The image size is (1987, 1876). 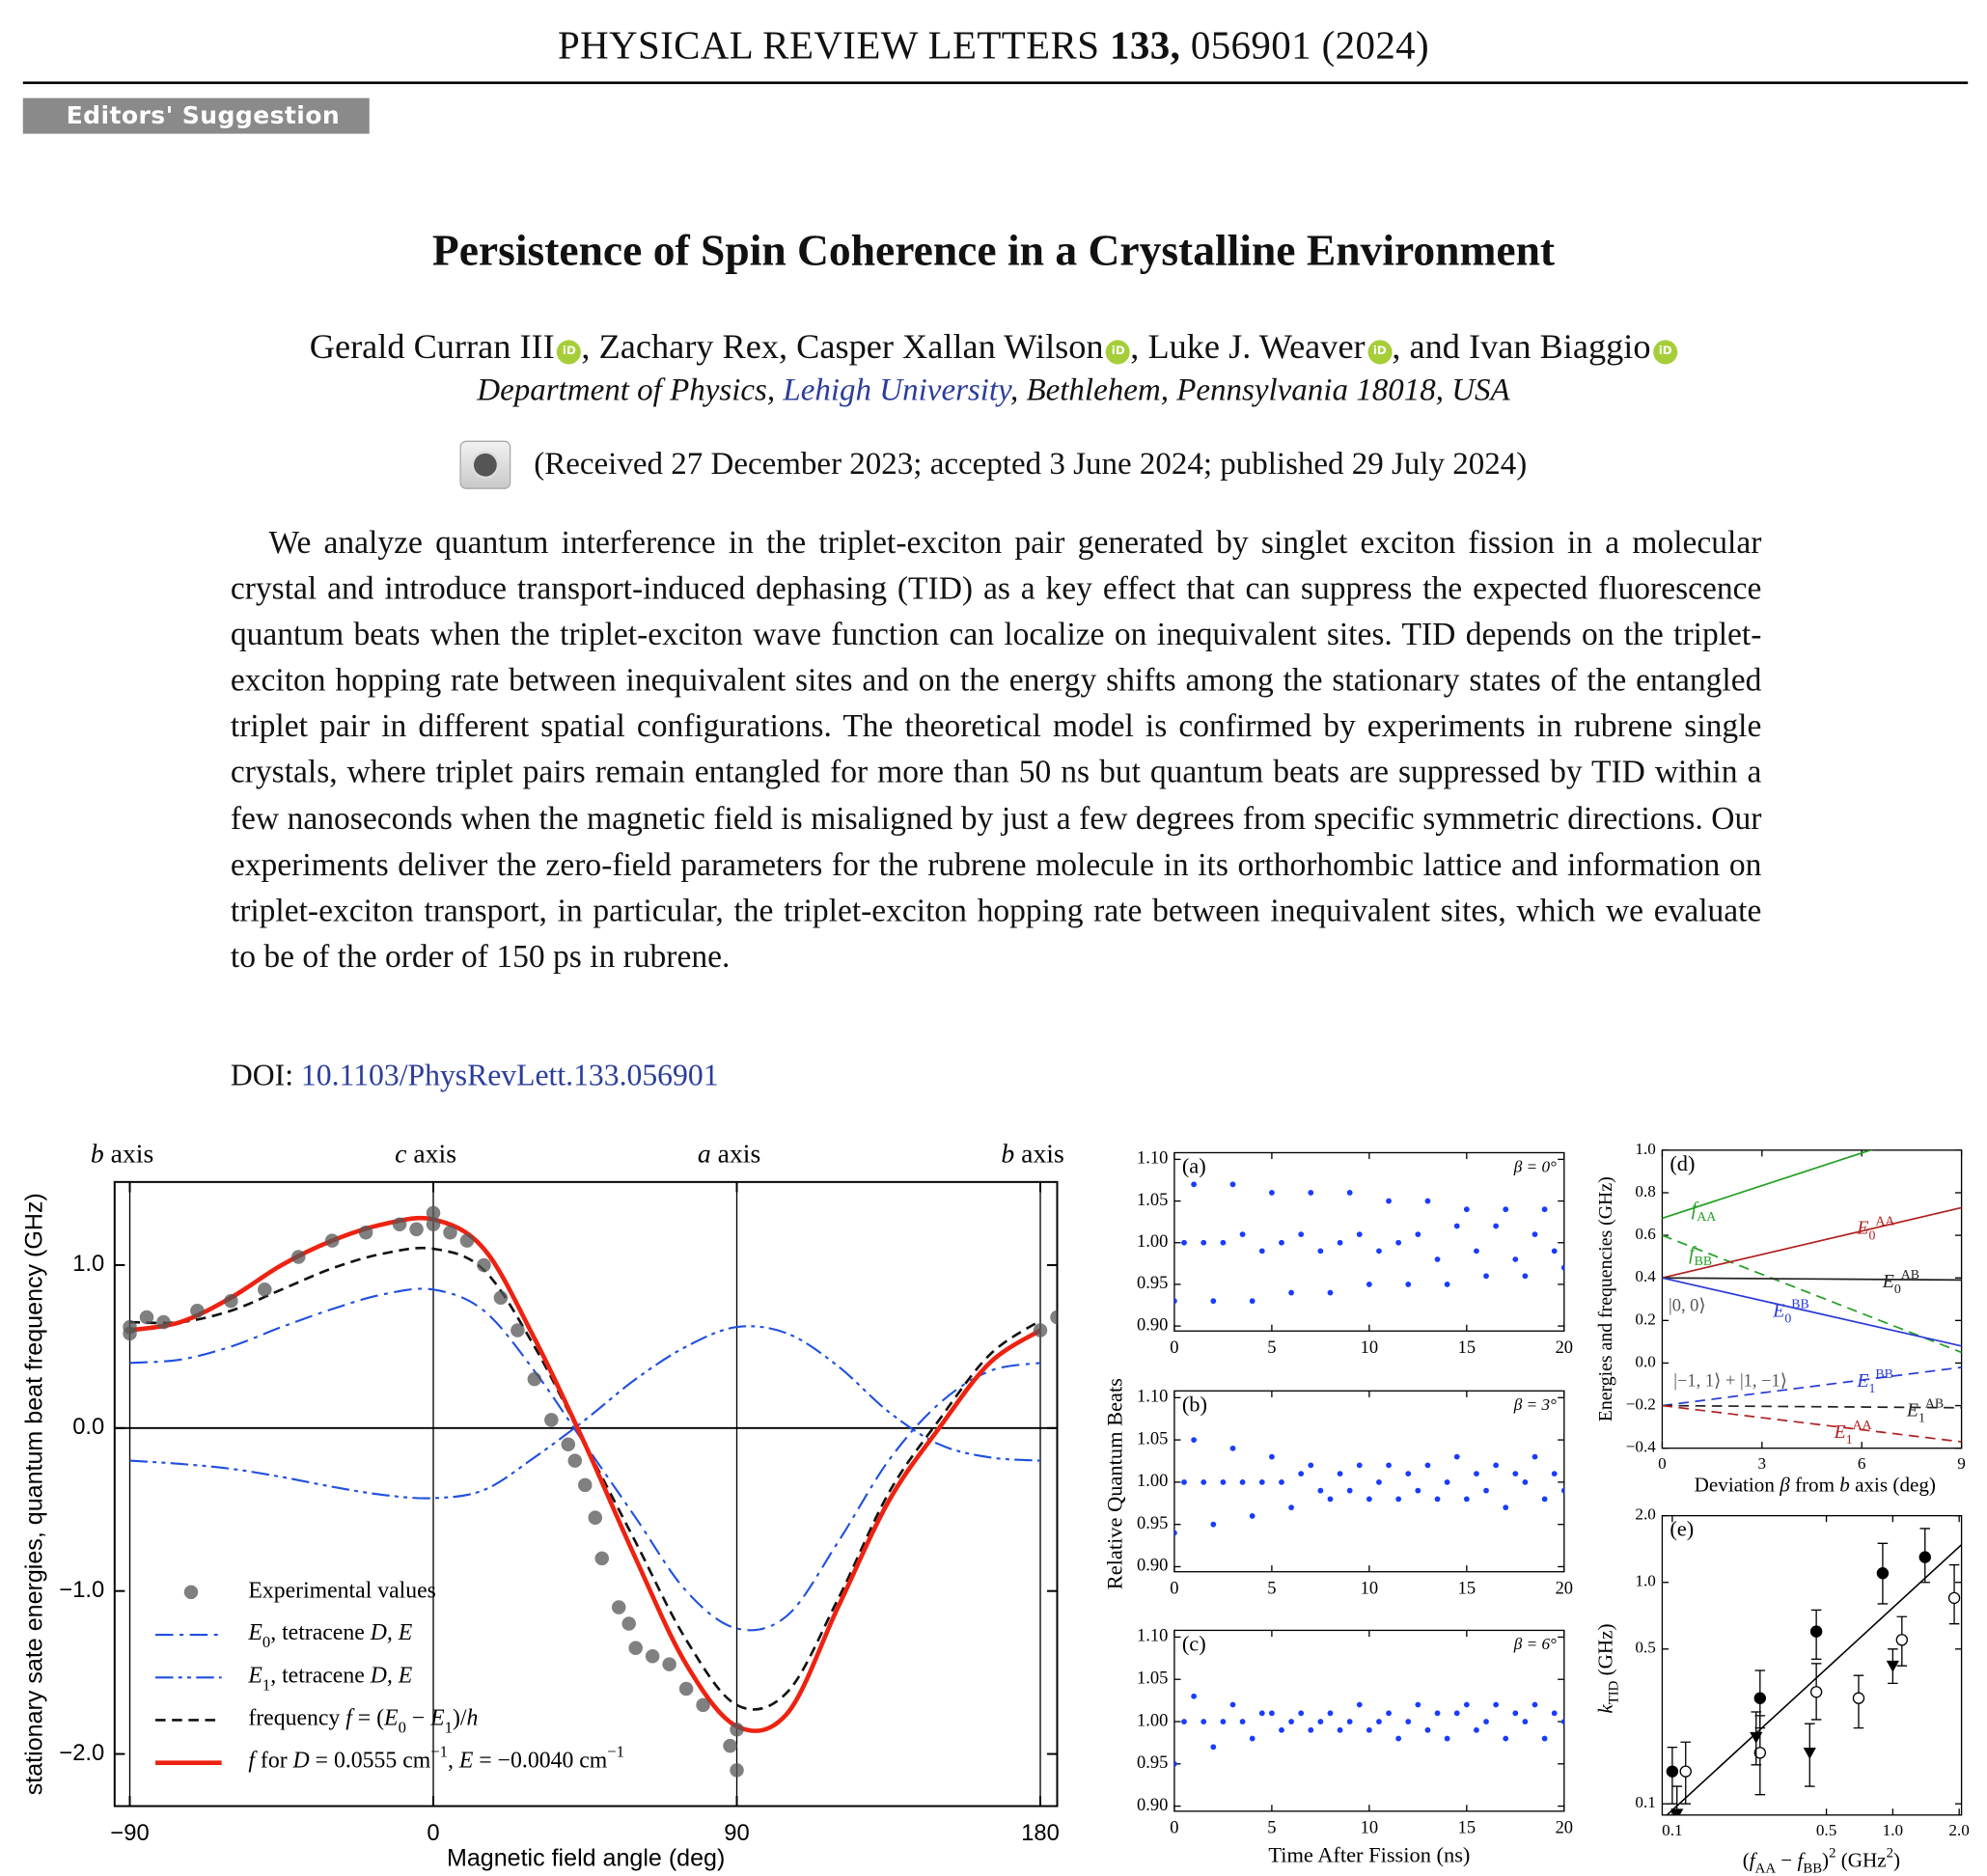 I want to click on author-separator: , and, so click(x=1431, y=345).